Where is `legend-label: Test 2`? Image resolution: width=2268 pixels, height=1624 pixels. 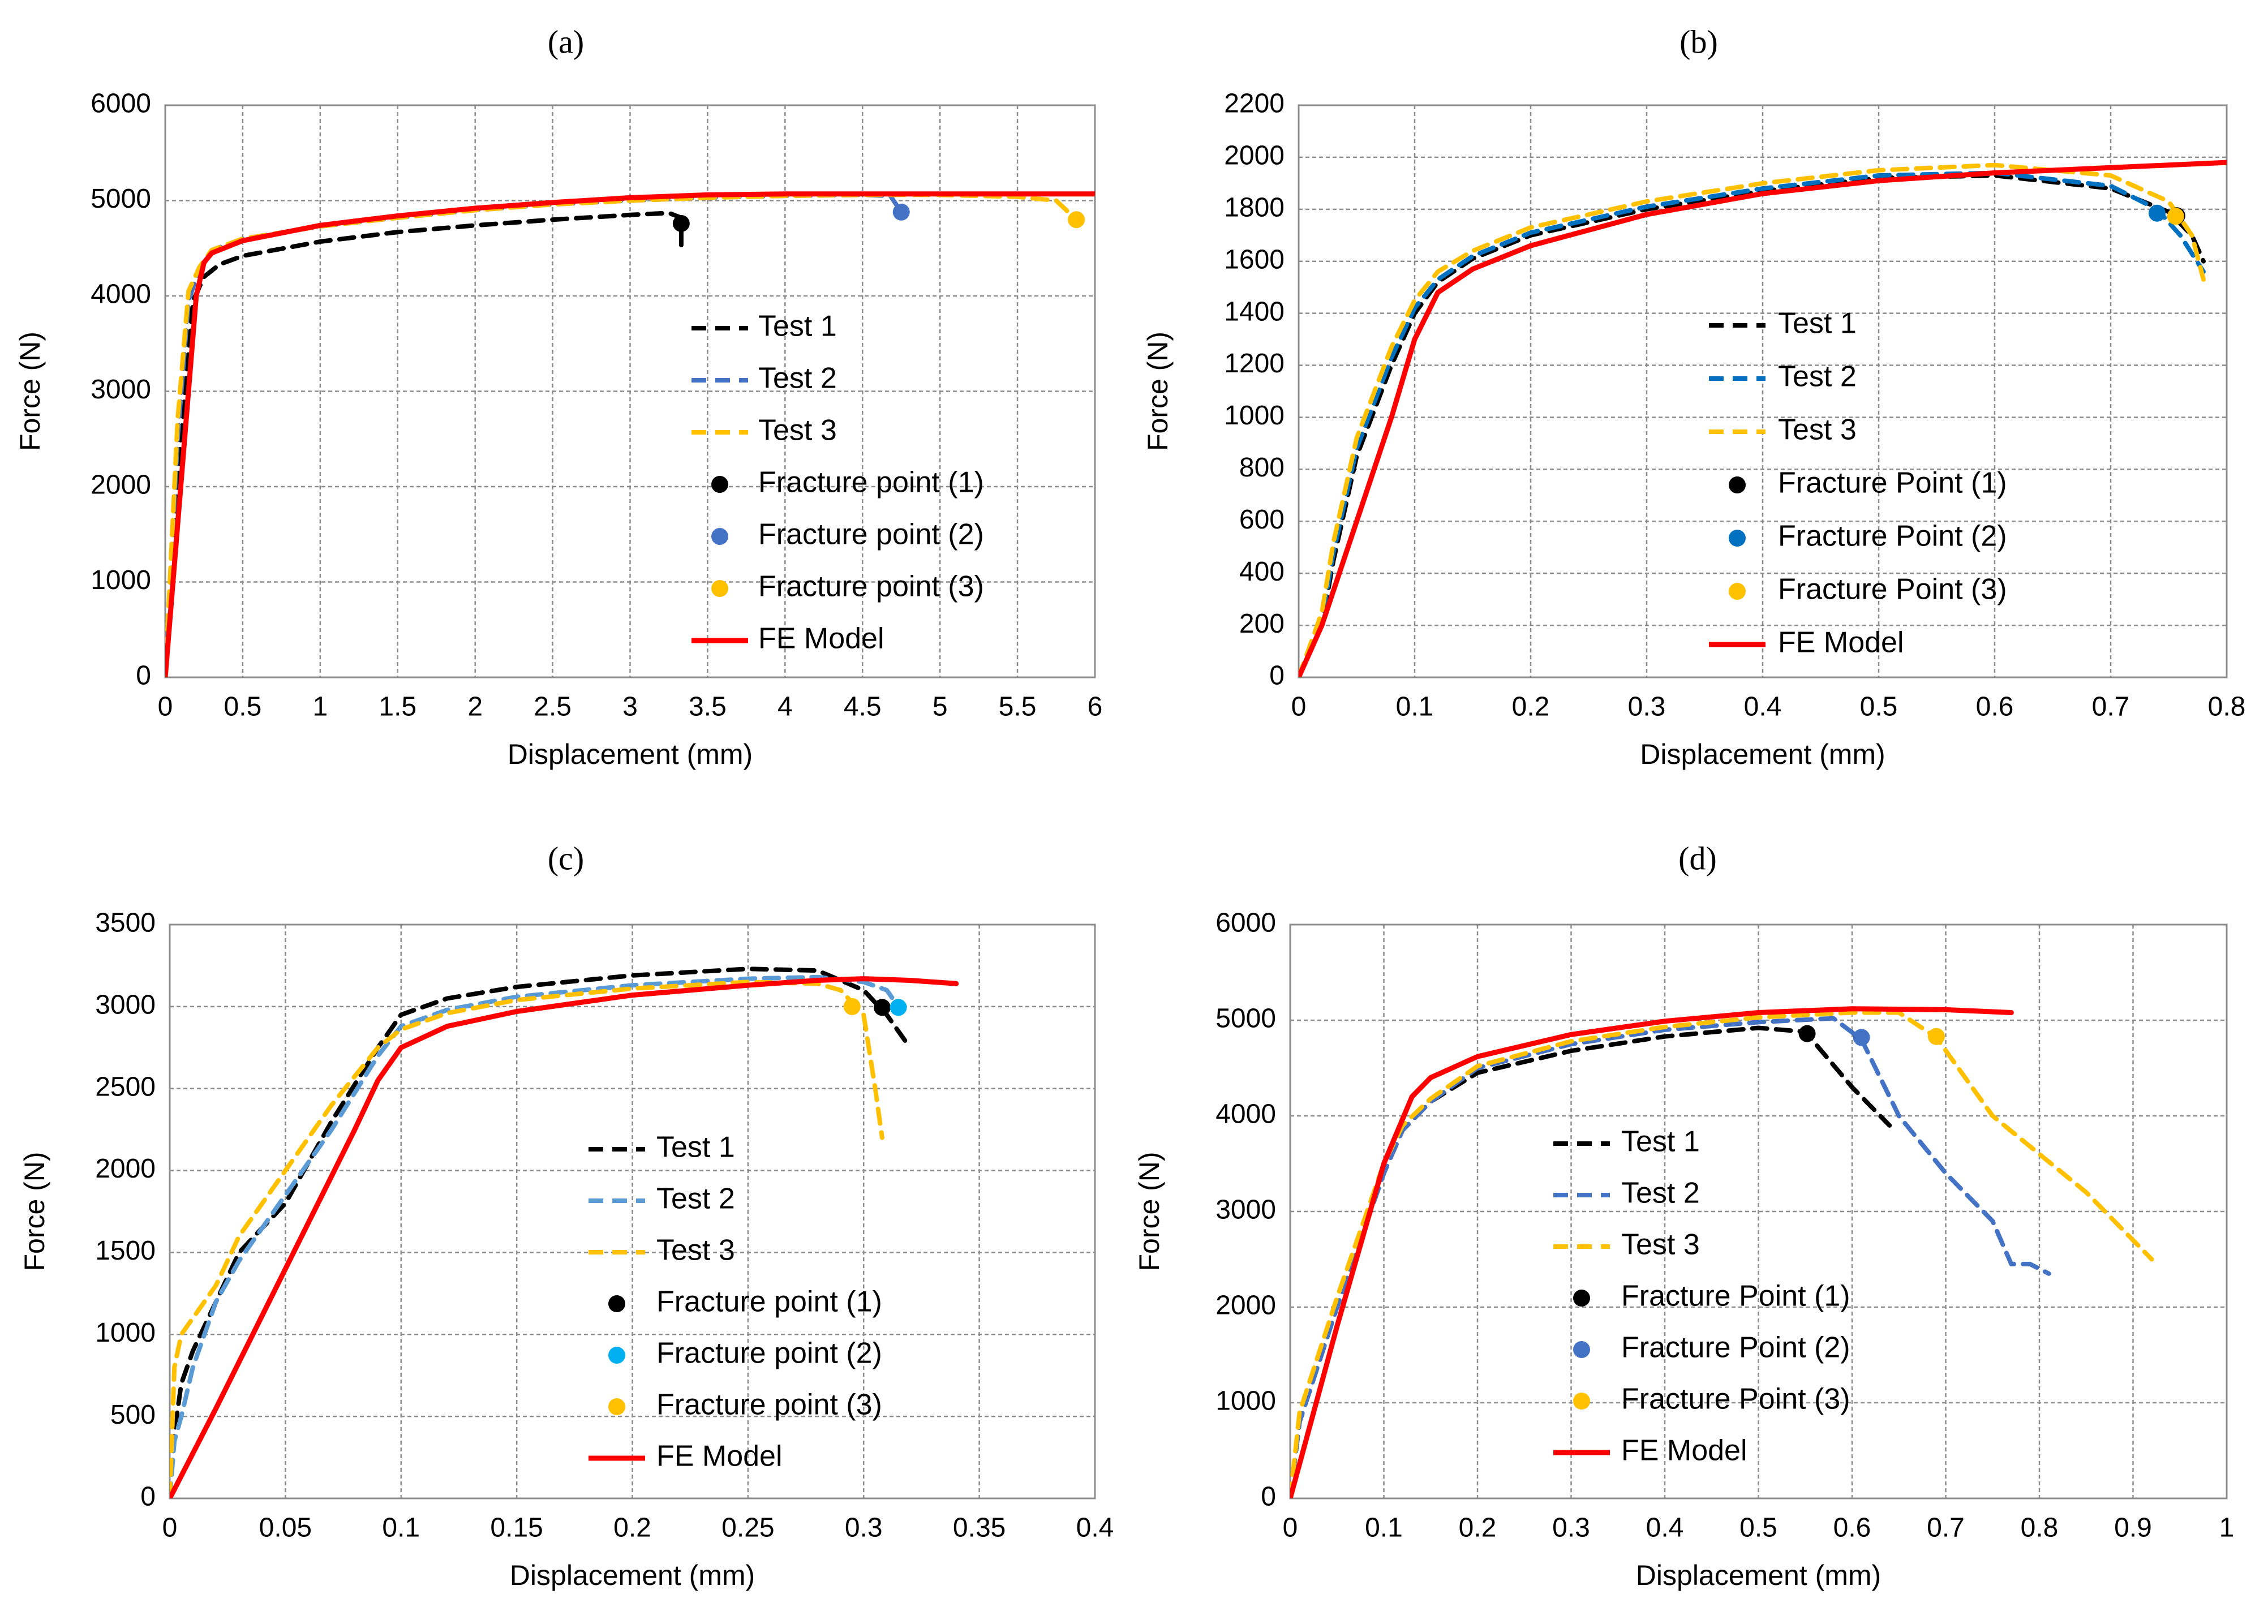 legend-label: Test 2 is located at coordinates (1660, 1193).